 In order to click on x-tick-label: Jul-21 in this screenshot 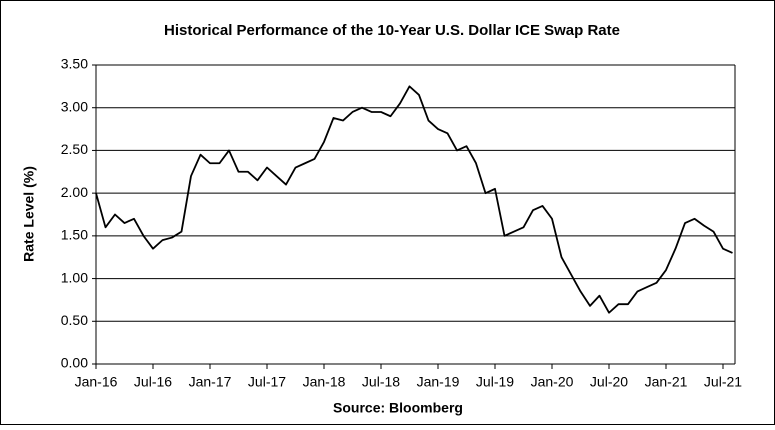, I will do `click(723, 382)`.